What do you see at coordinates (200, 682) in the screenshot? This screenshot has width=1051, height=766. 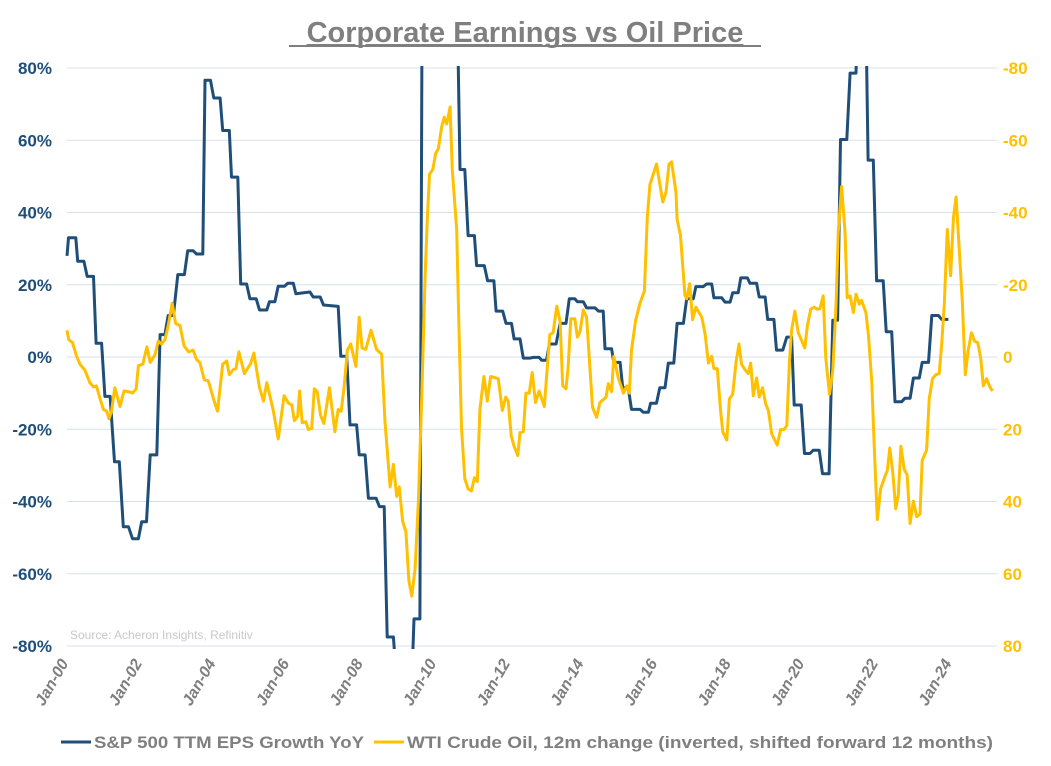 I see `x-tick-label: Jan-04` at bounding box center [200, 682].